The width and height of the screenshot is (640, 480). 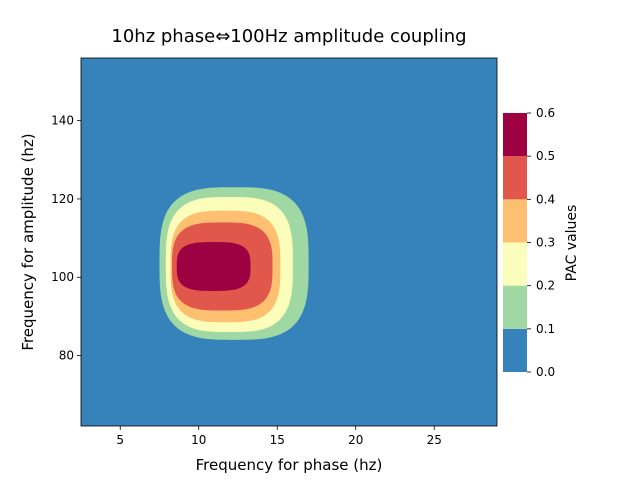 What do you see at coordinates (545, 156) in the screenshot?
I see `colorbar-tick-label: 0.5` at bounding box center [545, 156].